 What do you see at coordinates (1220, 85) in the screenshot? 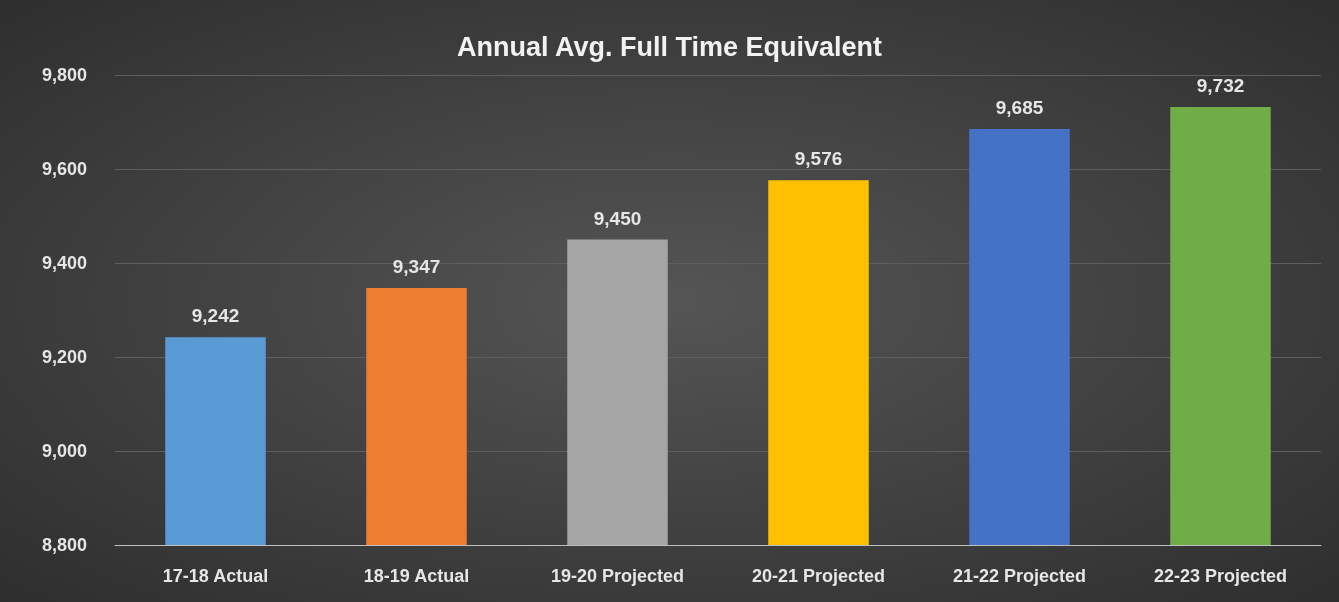
I see `data-label: 9,732` at bounding box center [1220, 85].